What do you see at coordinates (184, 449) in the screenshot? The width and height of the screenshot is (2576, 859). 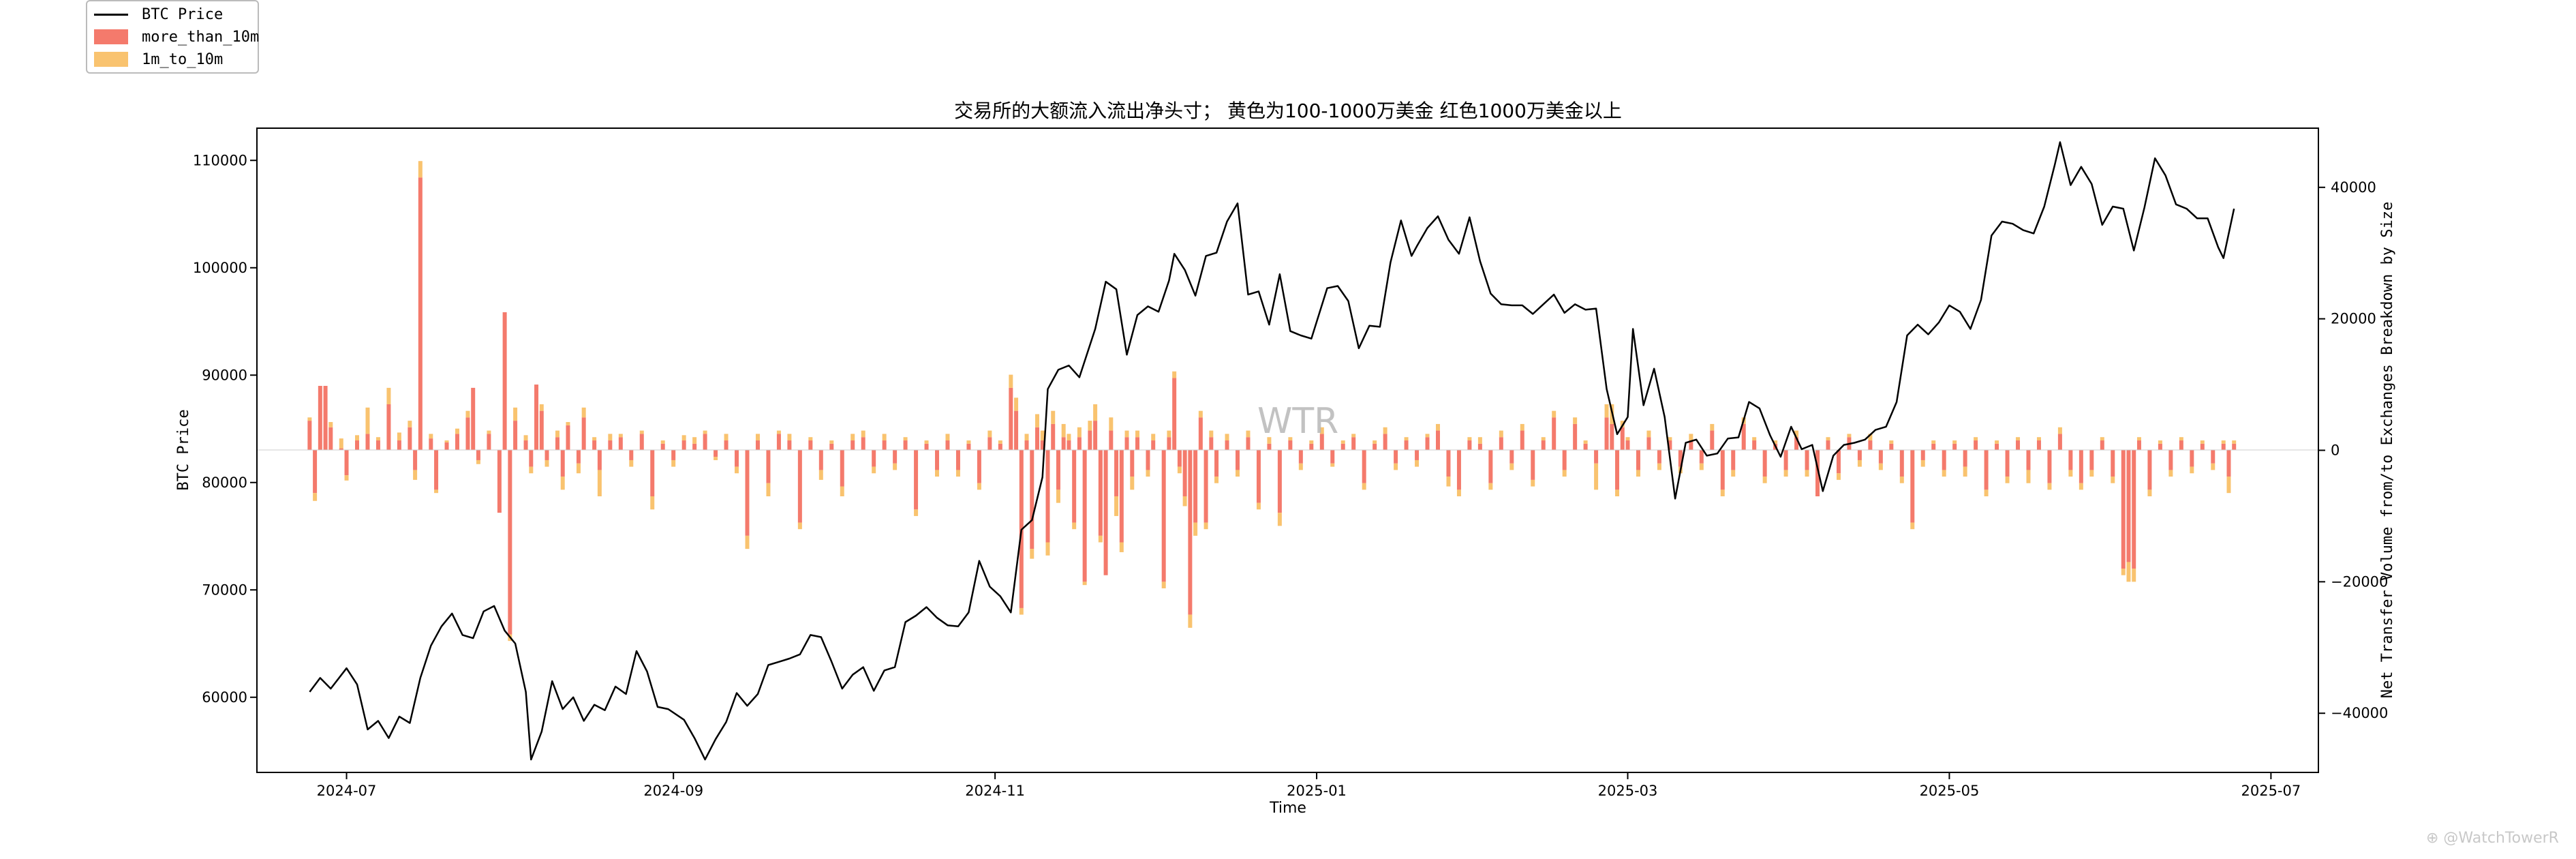 I see `y-left-axis-label: BTC Price` at bounding box center [184, 449].